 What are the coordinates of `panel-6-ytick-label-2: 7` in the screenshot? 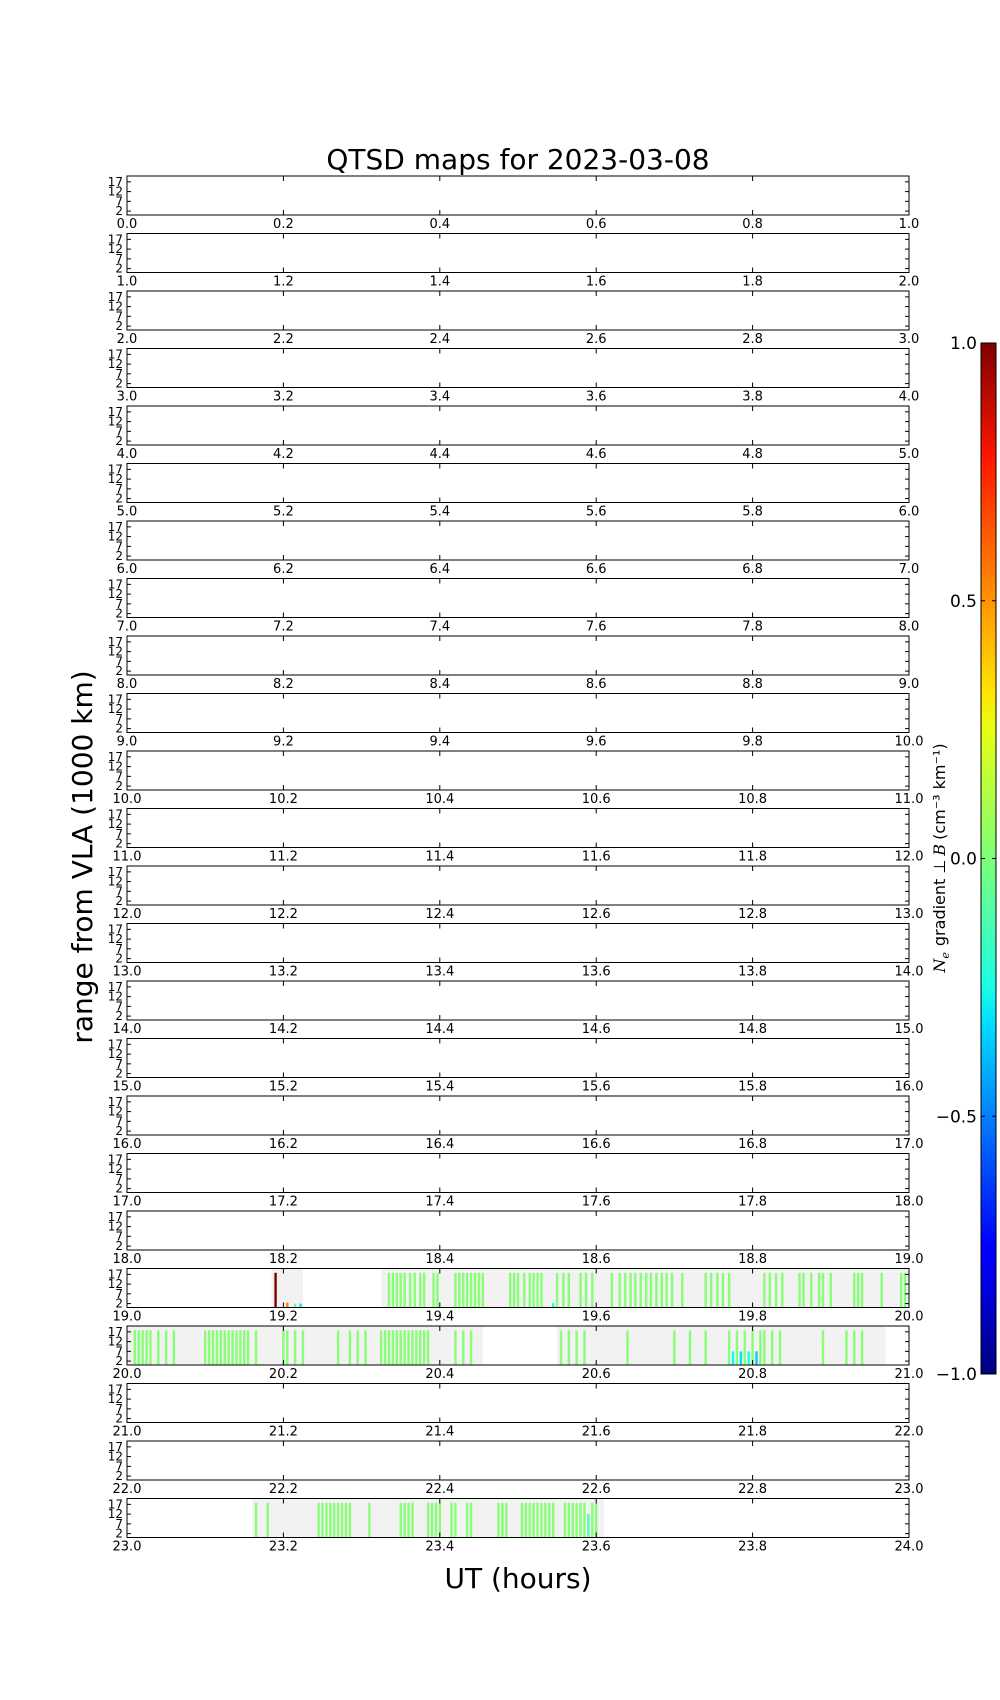 It's located at (119, 546).